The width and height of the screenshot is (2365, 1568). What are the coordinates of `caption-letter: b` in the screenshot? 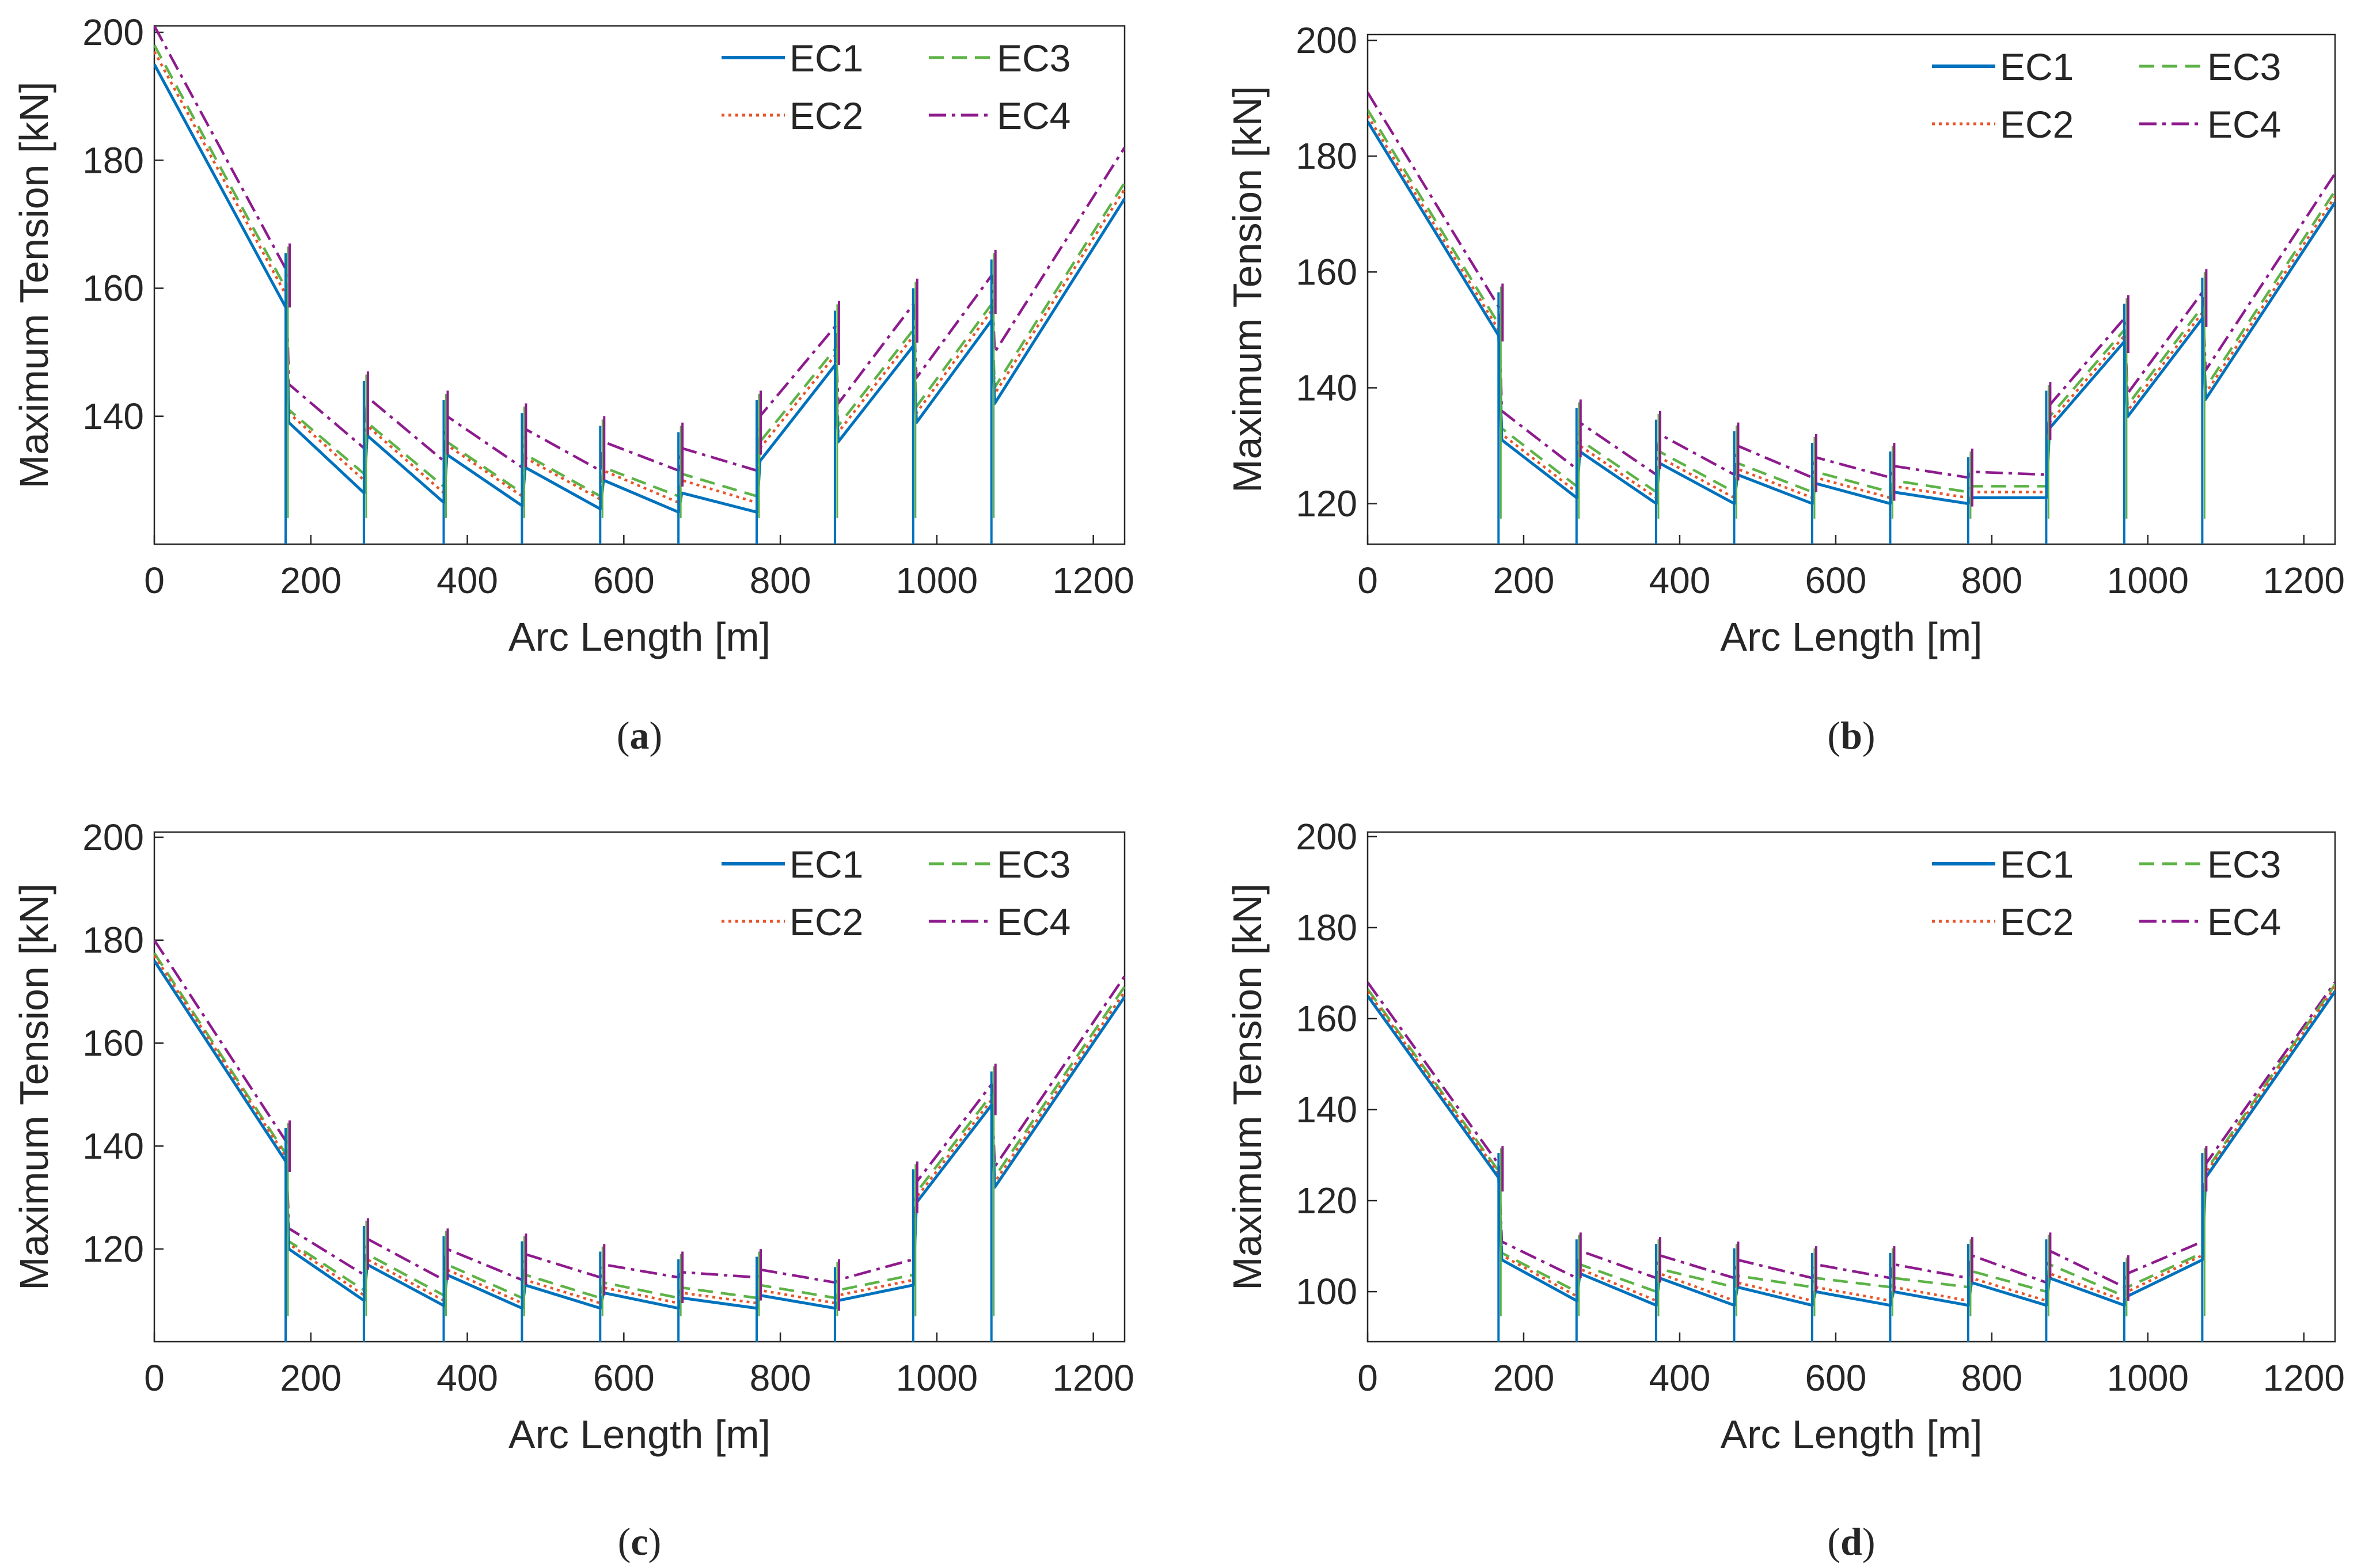 It's located at (1851, 735).